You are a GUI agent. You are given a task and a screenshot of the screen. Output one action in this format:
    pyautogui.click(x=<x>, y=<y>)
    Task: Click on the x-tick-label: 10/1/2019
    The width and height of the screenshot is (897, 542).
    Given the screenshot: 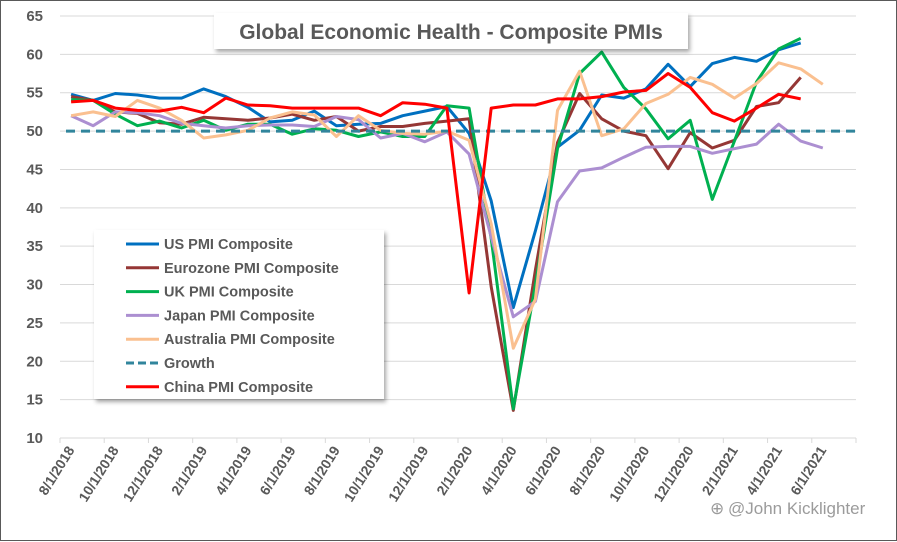 What is the action you would take?
    pyautogui.click(x=364, y=473)
    